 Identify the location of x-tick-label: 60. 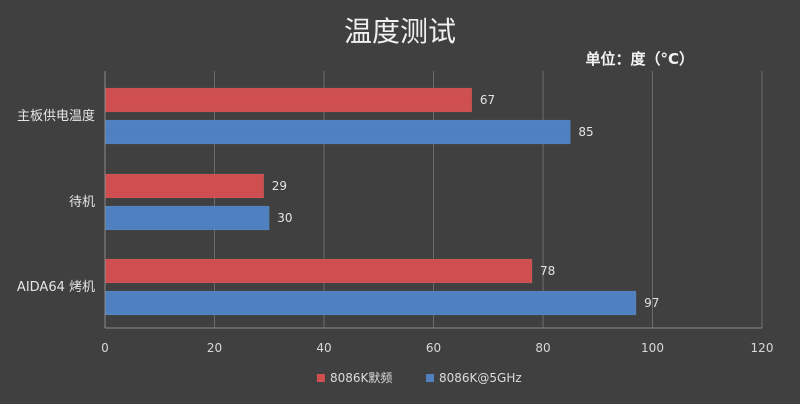
(433, 348).